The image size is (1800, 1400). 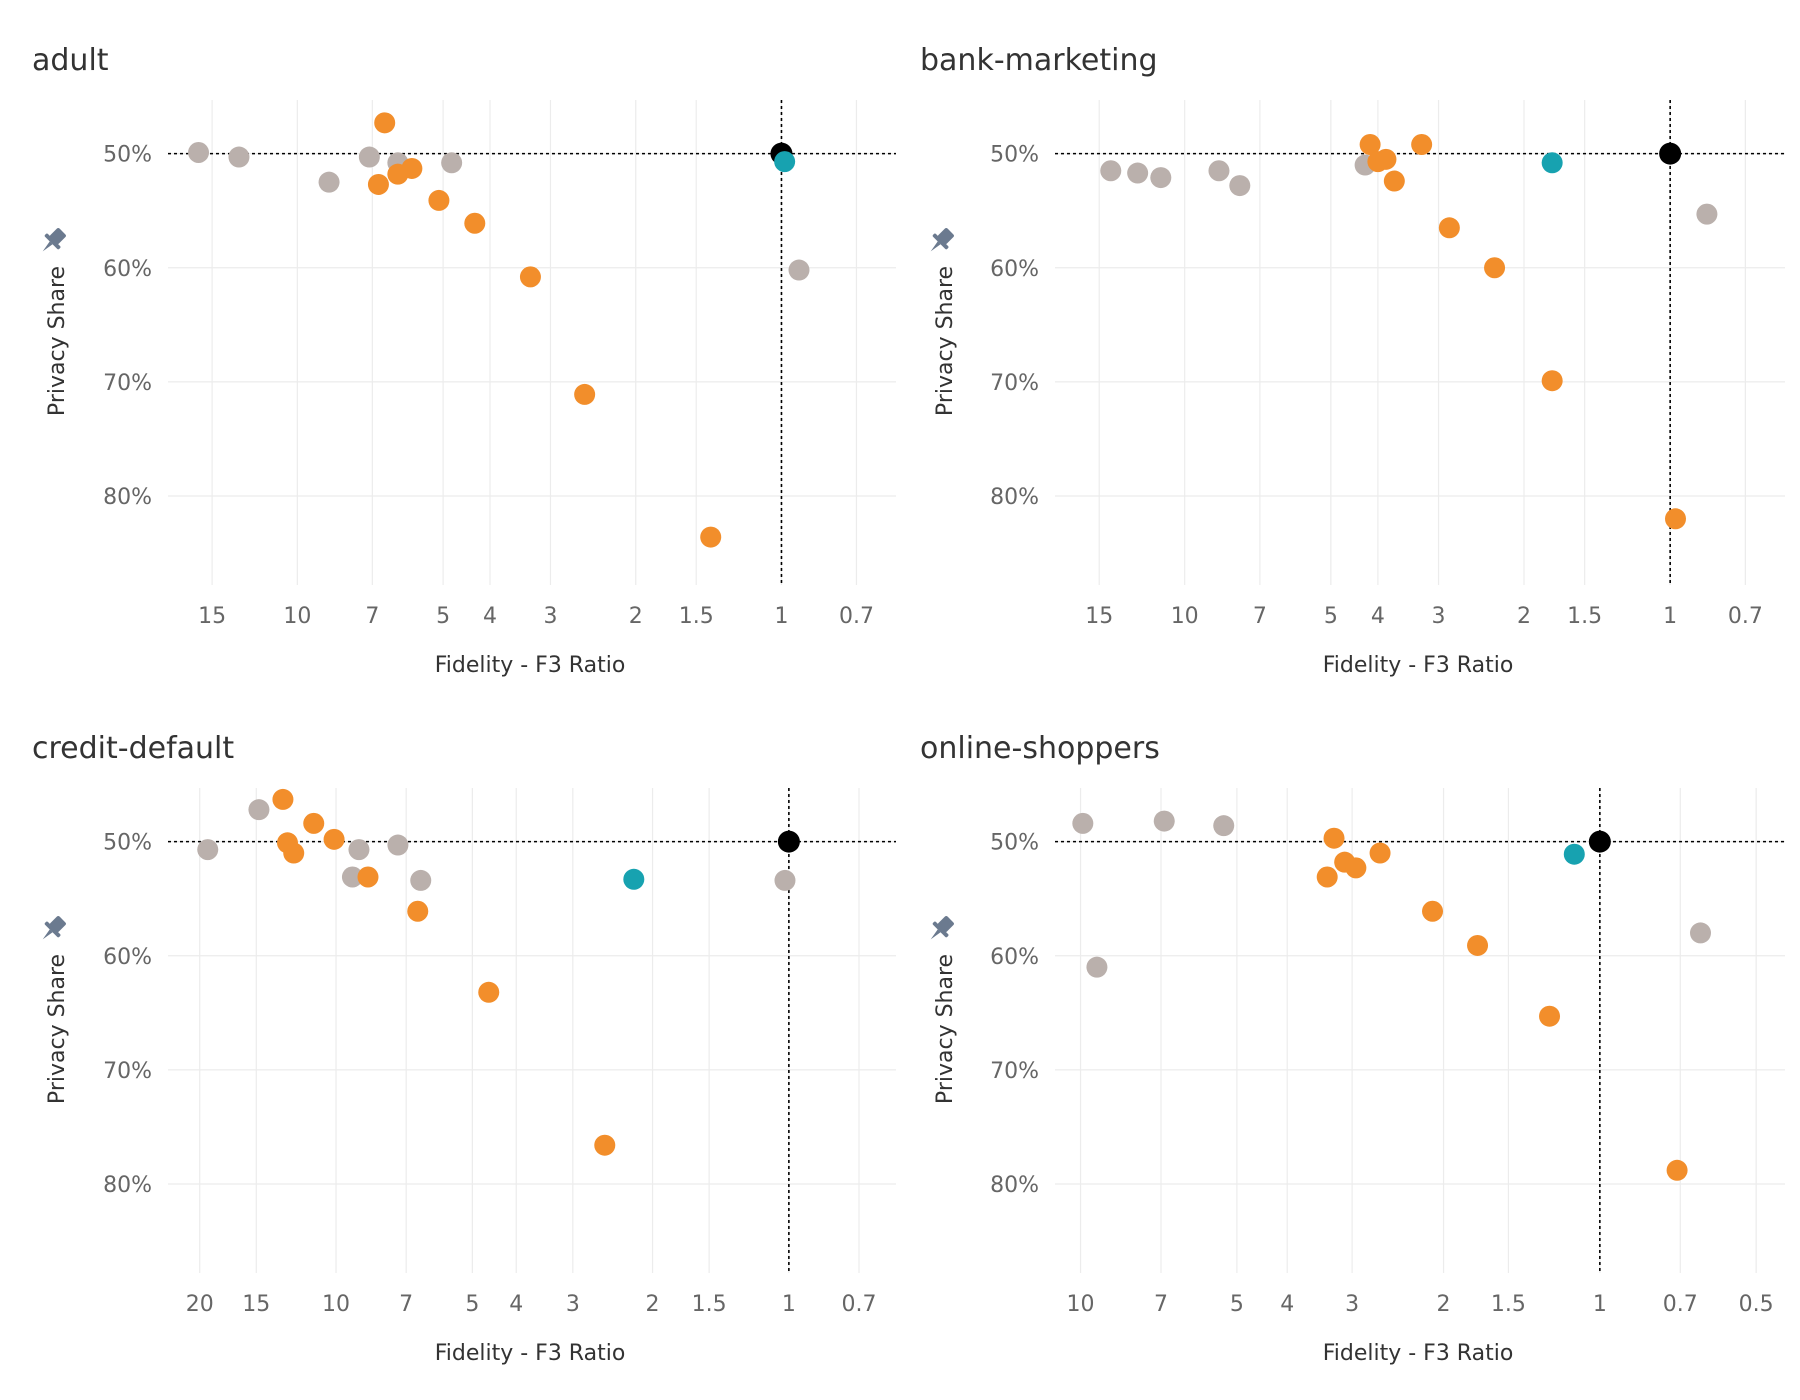 What do you see at coordinates (70, 60) in the screenshot?
I see `panel-title: adult` at bounding box center [70, 60].